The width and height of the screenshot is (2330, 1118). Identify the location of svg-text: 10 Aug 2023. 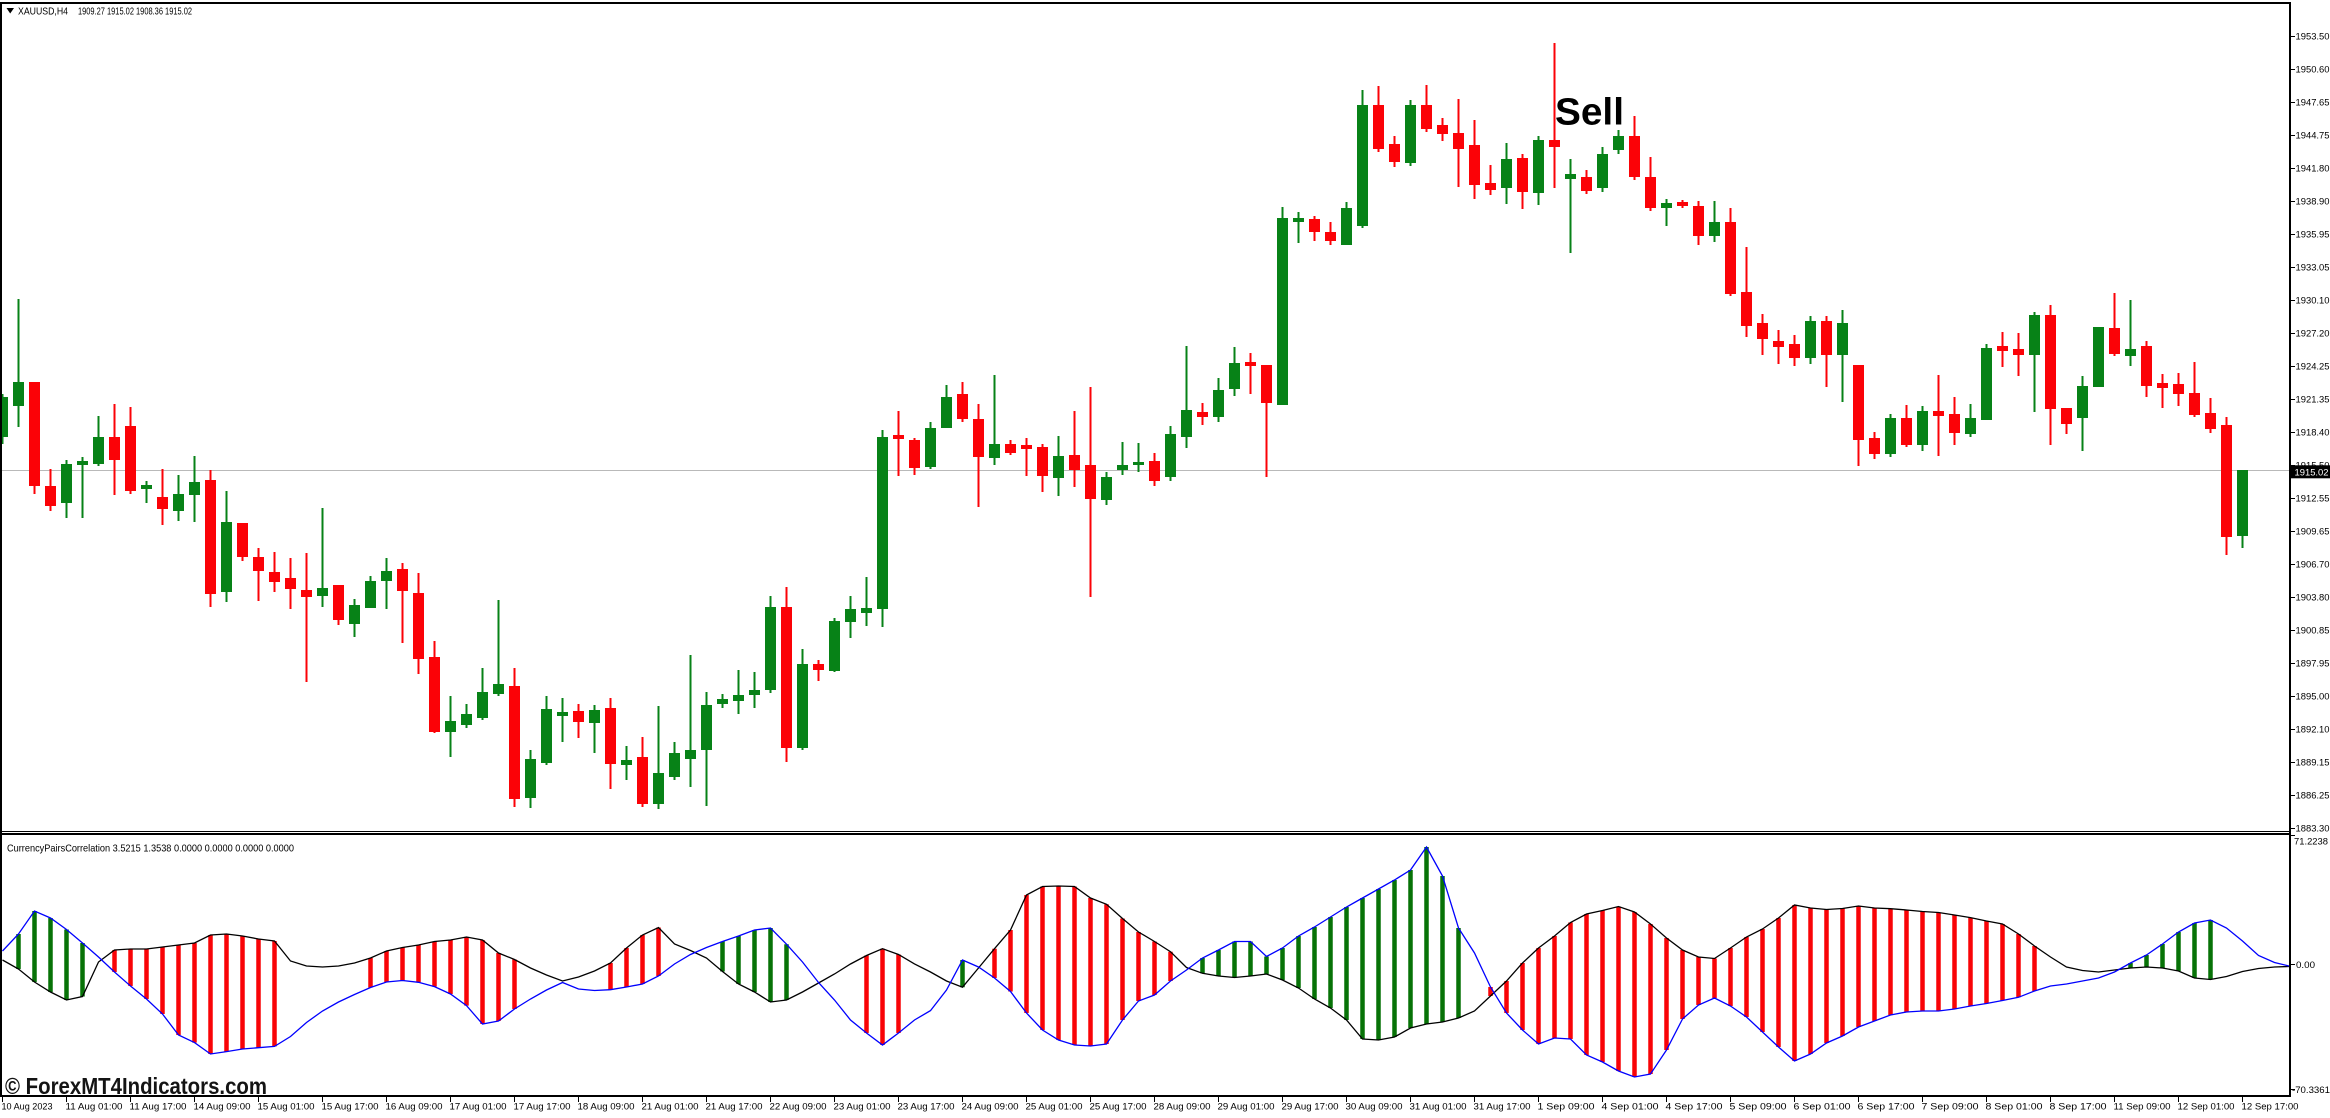
(27, 1107).